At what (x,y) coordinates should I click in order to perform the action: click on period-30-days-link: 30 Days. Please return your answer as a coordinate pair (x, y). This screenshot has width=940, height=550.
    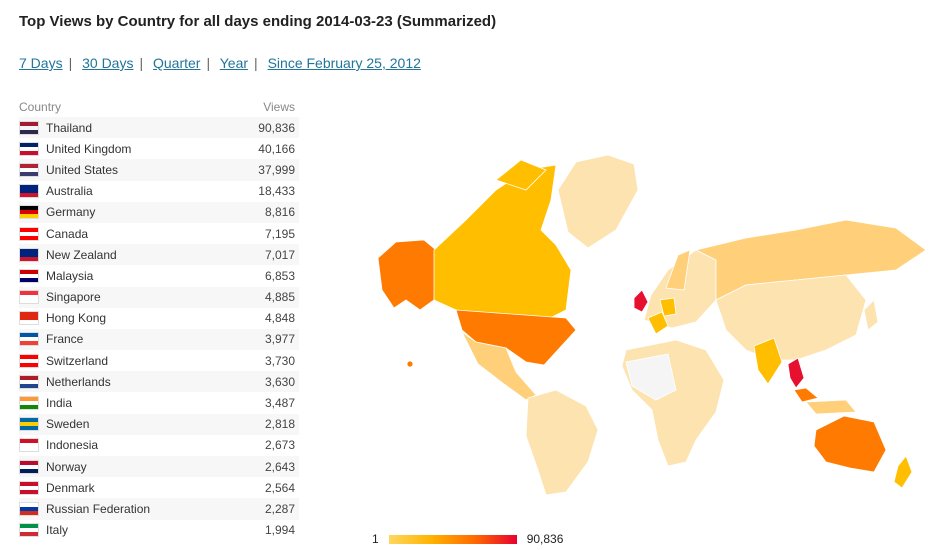
    Looking at the image, I should click on (108, 63).